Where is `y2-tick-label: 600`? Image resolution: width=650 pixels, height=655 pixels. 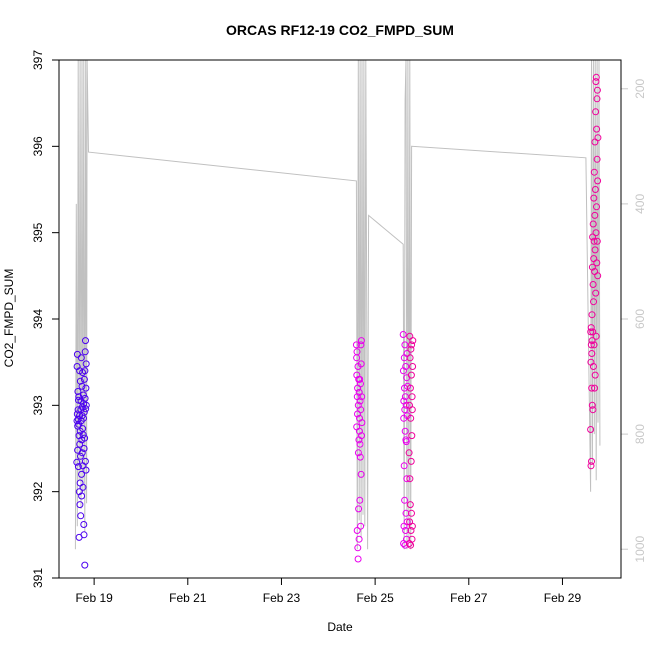 y2-tick-label: 600 is located at coordinates (640, 319).